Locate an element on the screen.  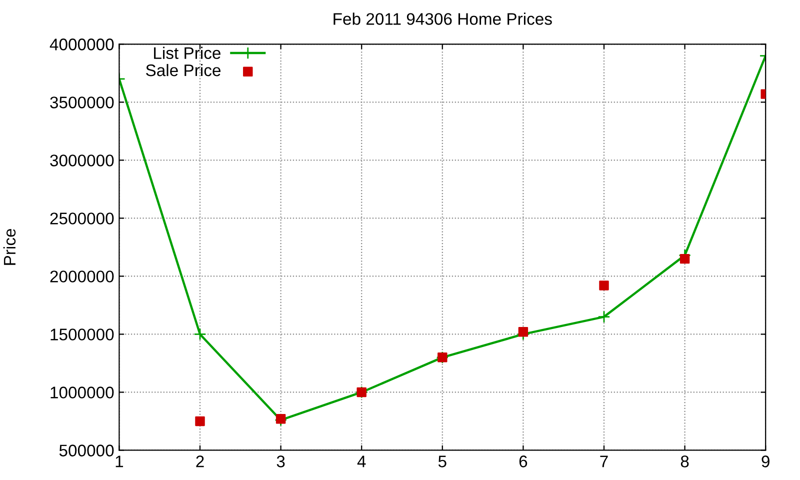
x-tick-label: 7 is located at coordinates (604, 462).